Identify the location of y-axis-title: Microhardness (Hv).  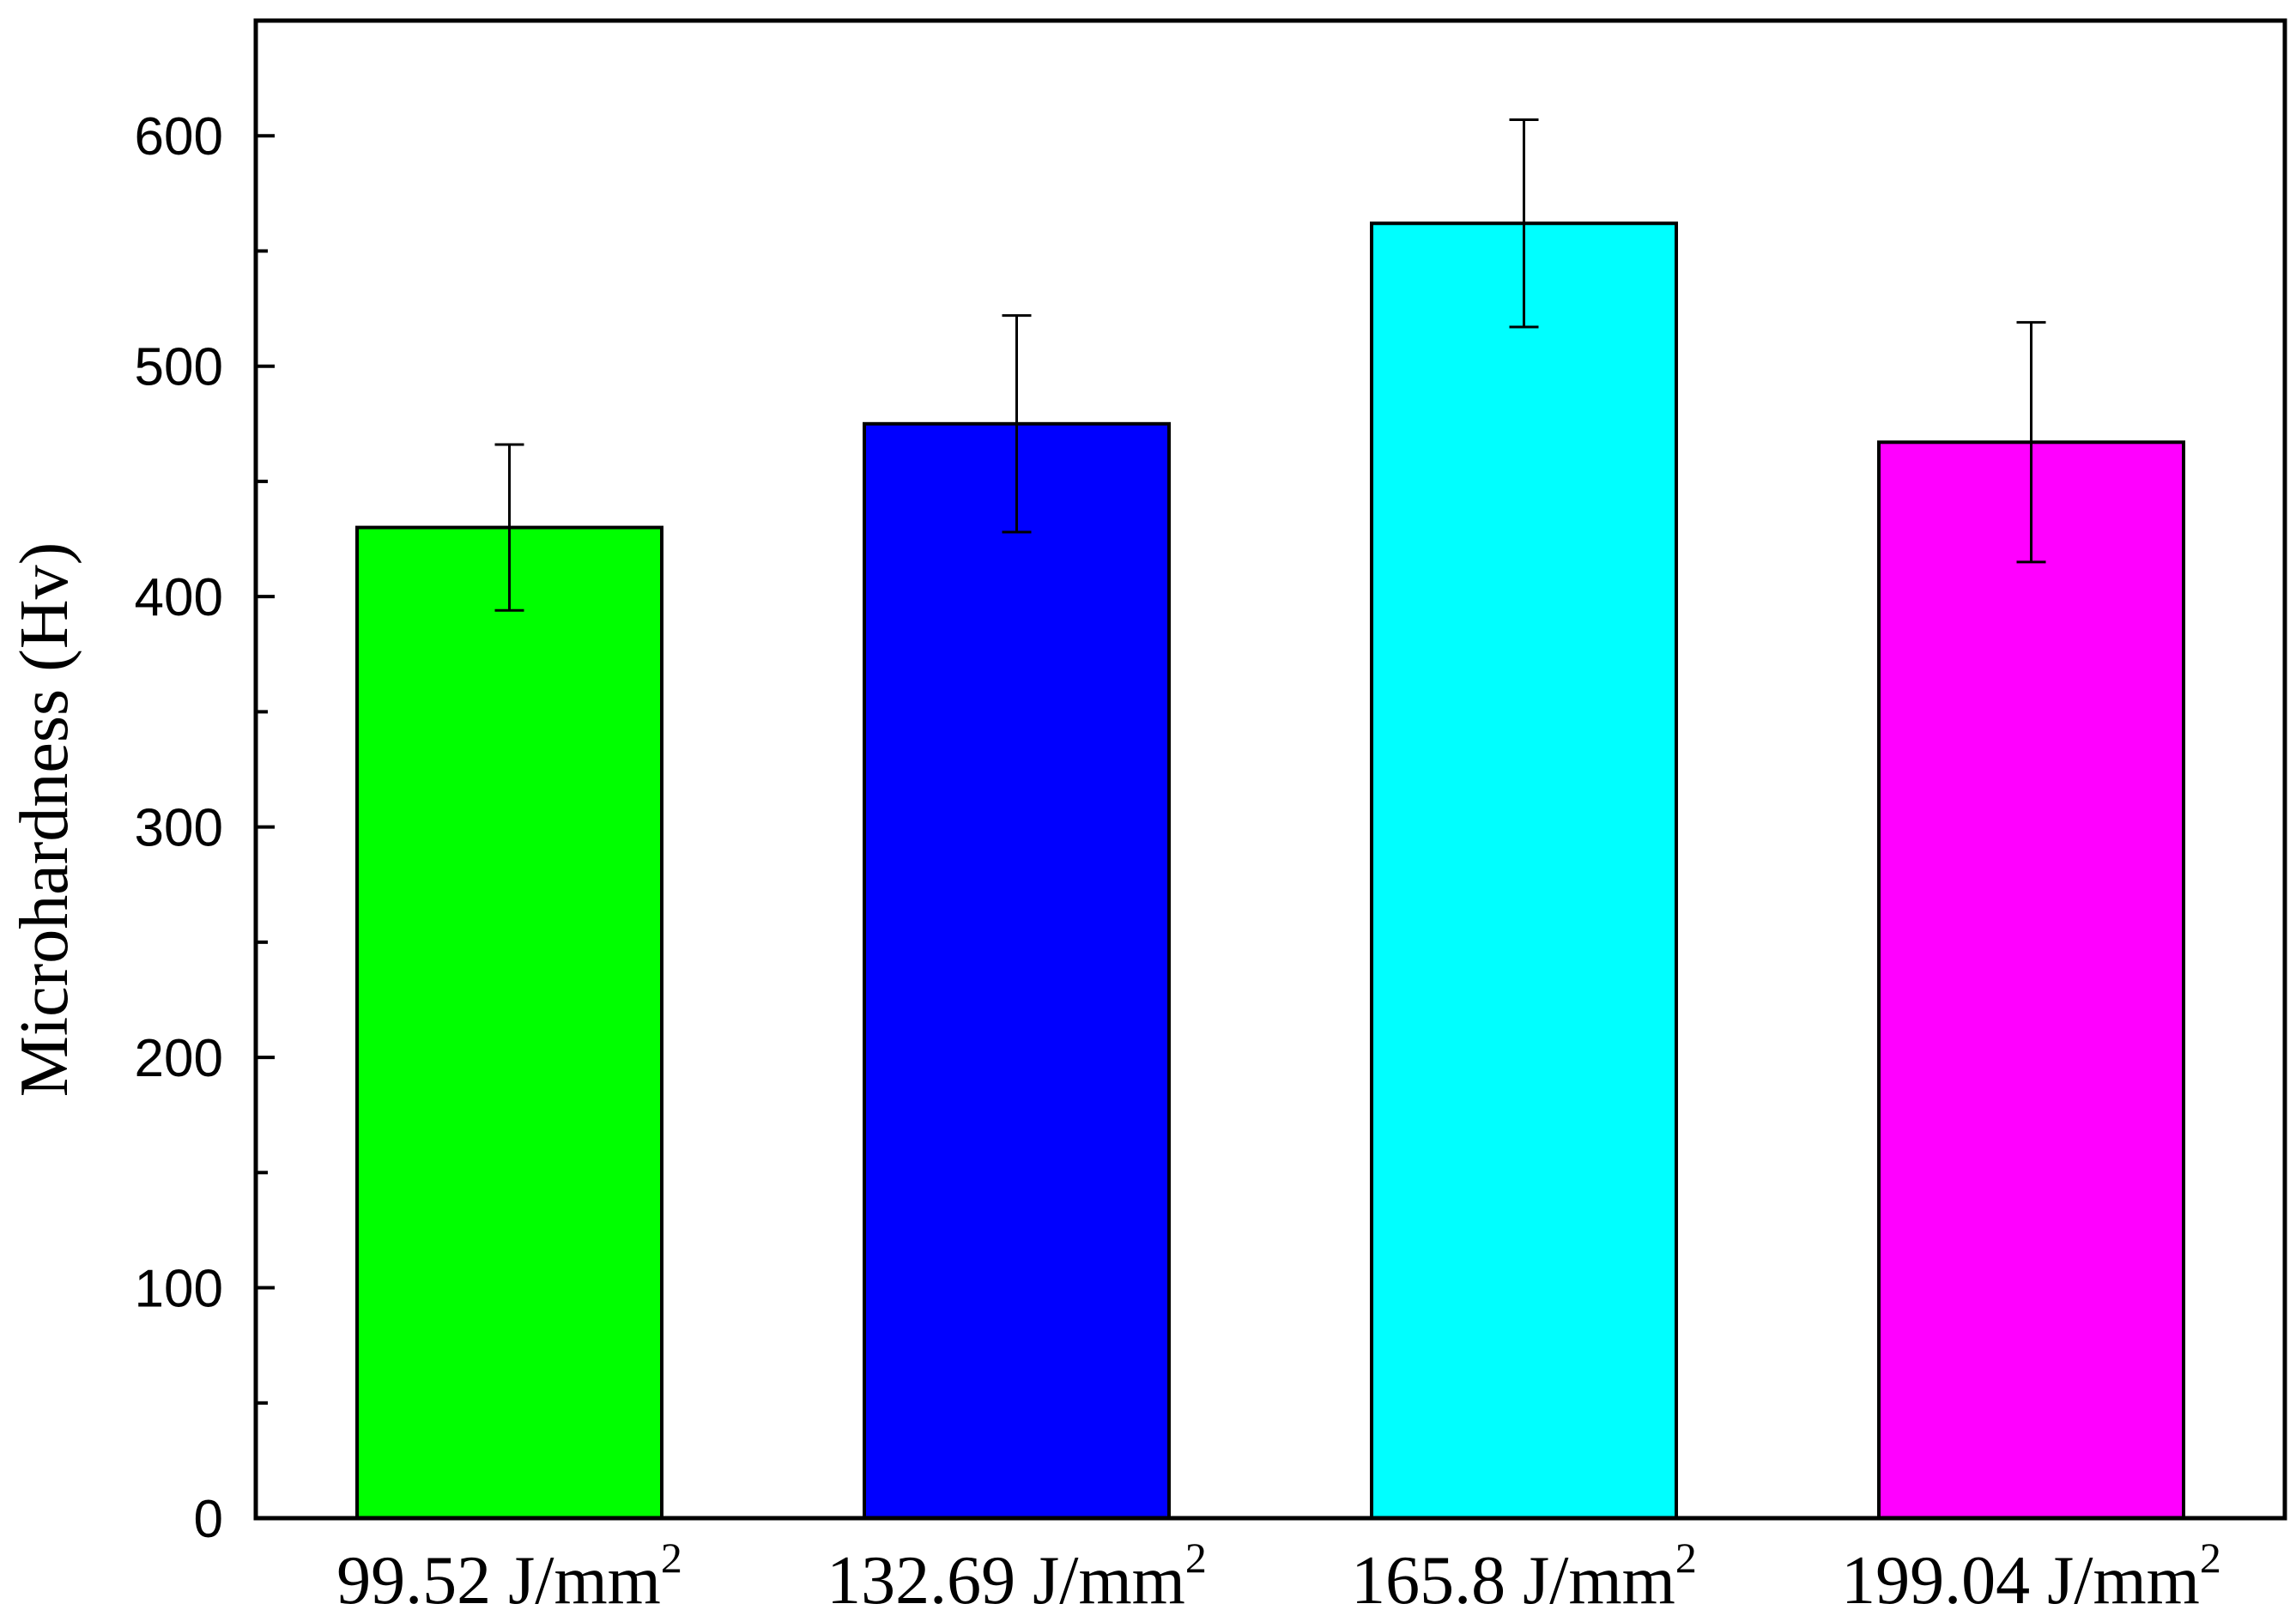
(44, 820).